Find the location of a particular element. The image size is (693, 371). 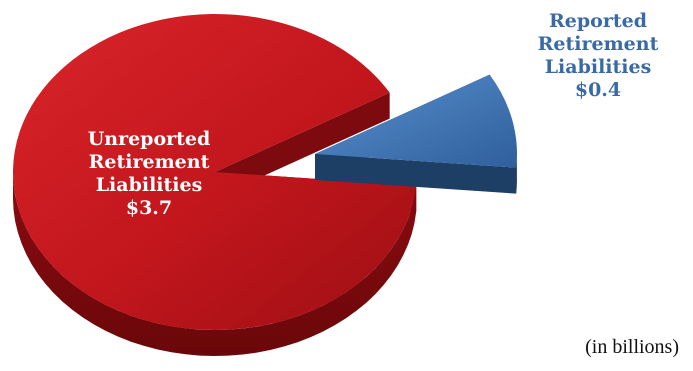

pie-slice-top is located at coordinates (416, 121).